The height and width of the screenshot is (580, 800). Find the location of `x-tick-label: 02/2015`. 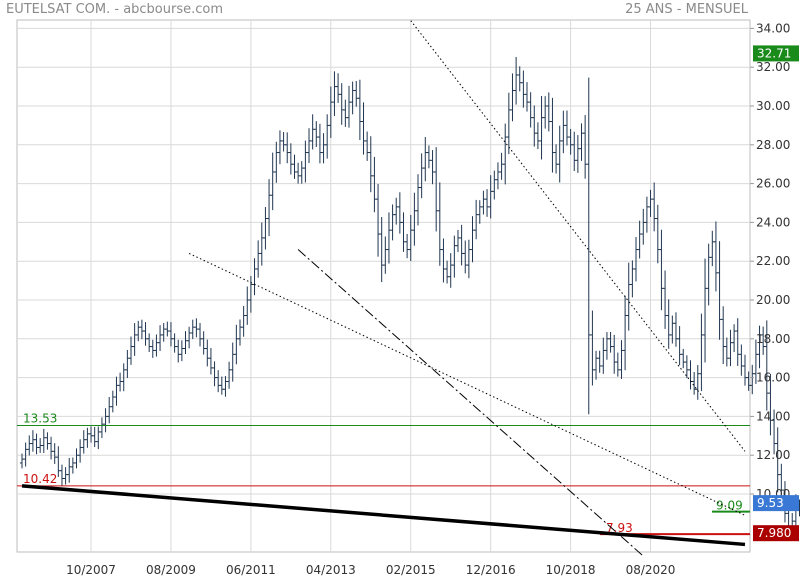

x-tick-label: 02/2015 is located at coordinates (411, 570).